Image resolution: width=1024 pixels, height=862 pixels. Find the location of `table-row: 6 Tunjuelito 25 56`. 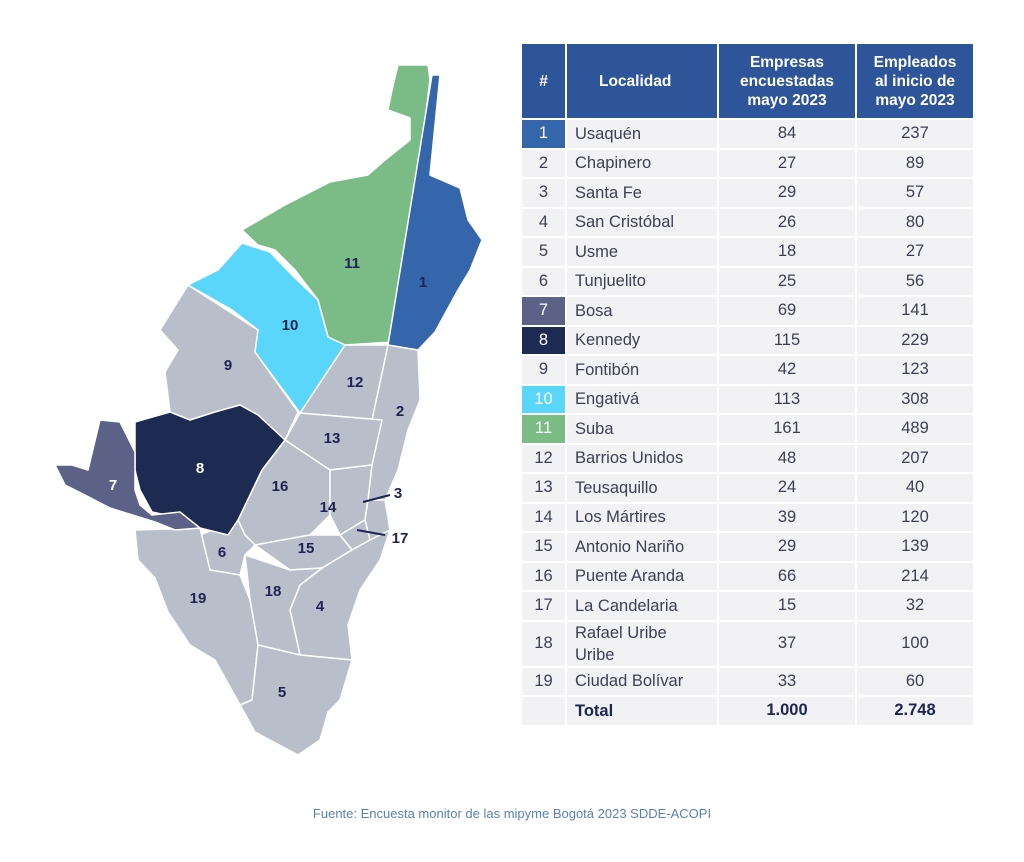

table-row: 6 Tunjuelito 25 56 is located at coordinates (747, 281).